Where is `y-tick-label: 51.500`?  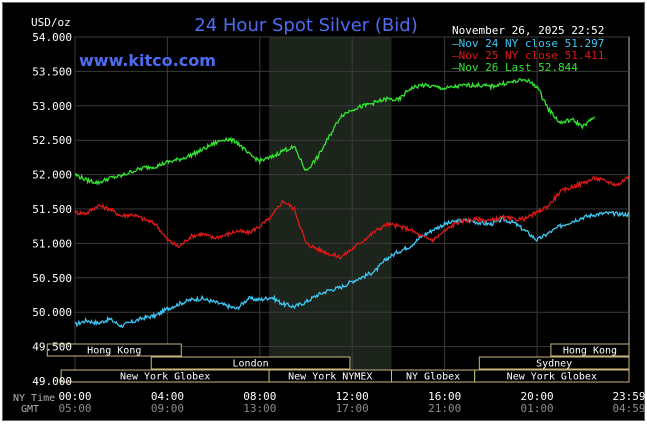
y-tick-label: 51.500 is located at coordinates (52, 209).